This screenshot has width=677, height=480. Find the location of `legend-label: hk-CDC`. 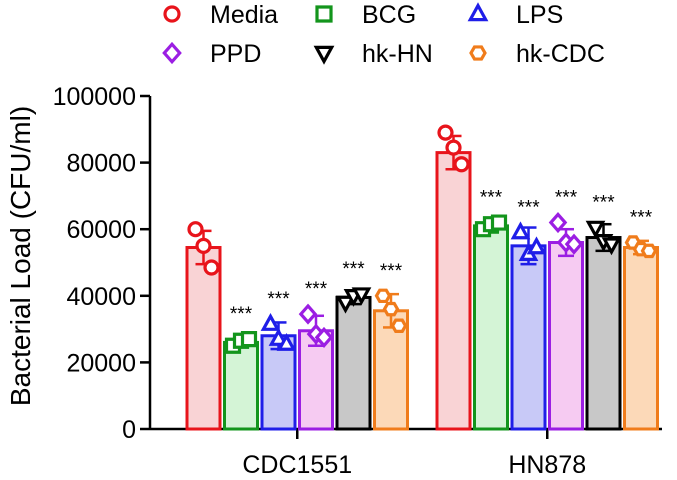

legend-label: hk-CDC is located at coordinates (560, 54).